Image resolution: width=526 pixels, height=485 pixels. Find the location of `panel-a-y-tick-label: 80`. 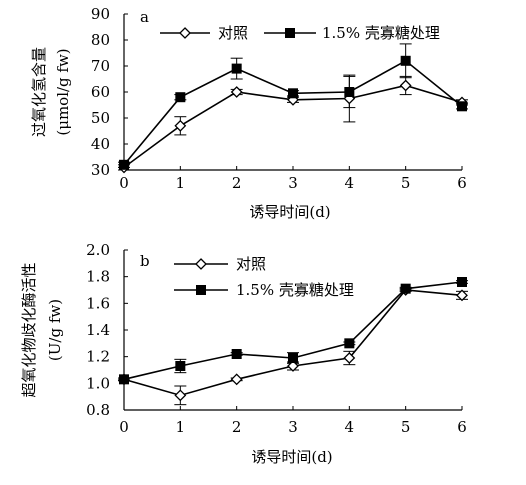

panel-a-y-tick-label: 80 is located at coordinates (100, 40).